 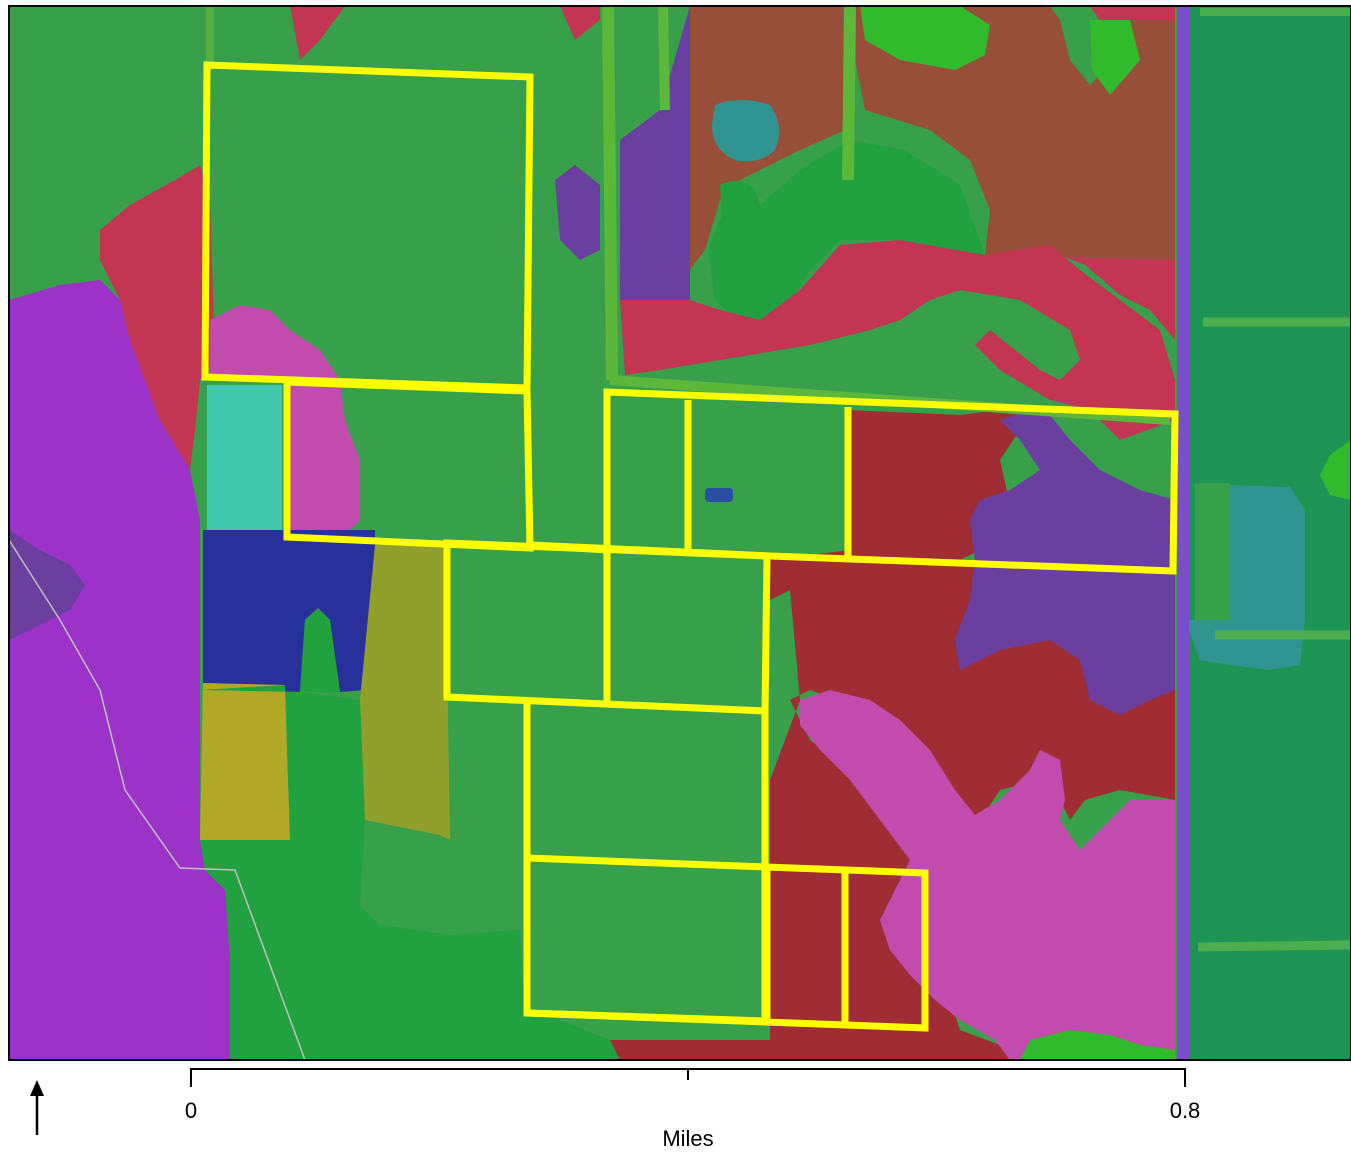 I want to click on soil-polygon-magenta-left, so click(x=285, y=420).